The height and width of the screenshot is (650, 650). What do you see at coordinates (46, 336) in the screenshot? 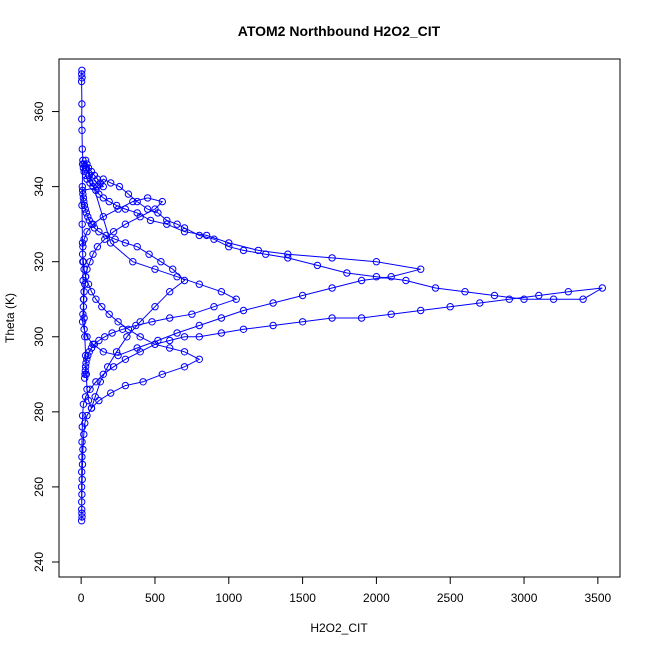
I see `y-axis: 240 260 280 300 320 340 360` at bounding box center [46, 336].